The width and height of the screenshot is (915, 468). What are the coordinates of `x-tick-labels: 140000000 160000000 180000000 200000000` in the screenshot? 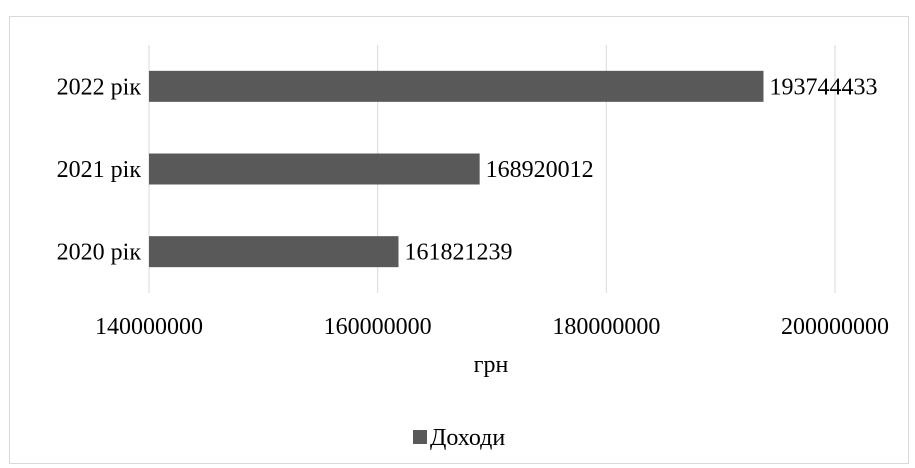 It's located at (492, 327).